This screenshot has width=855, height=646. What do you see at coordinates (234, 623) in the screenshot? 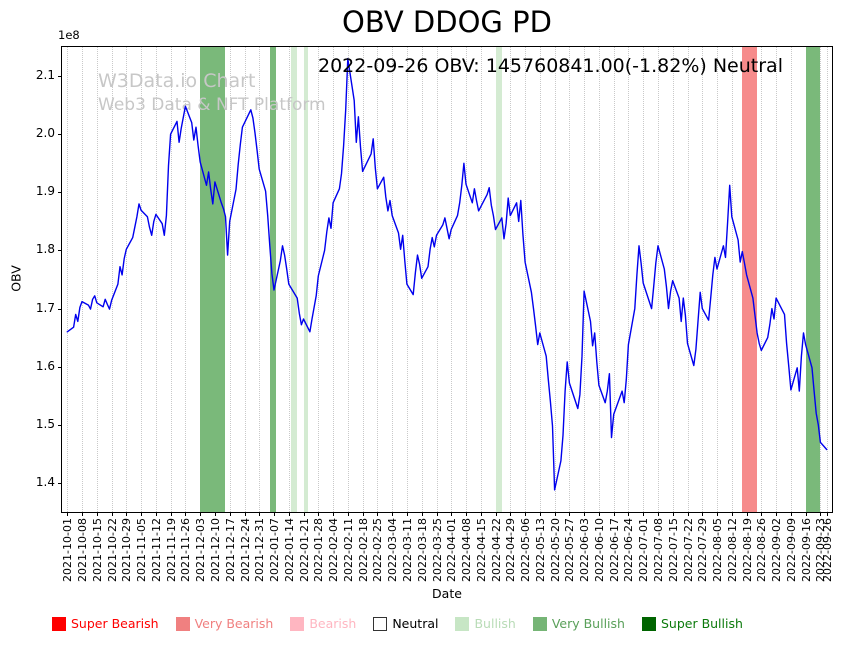
I see `legend-label-very-bearish: Very Bearish` at bounding box center [234, 623].